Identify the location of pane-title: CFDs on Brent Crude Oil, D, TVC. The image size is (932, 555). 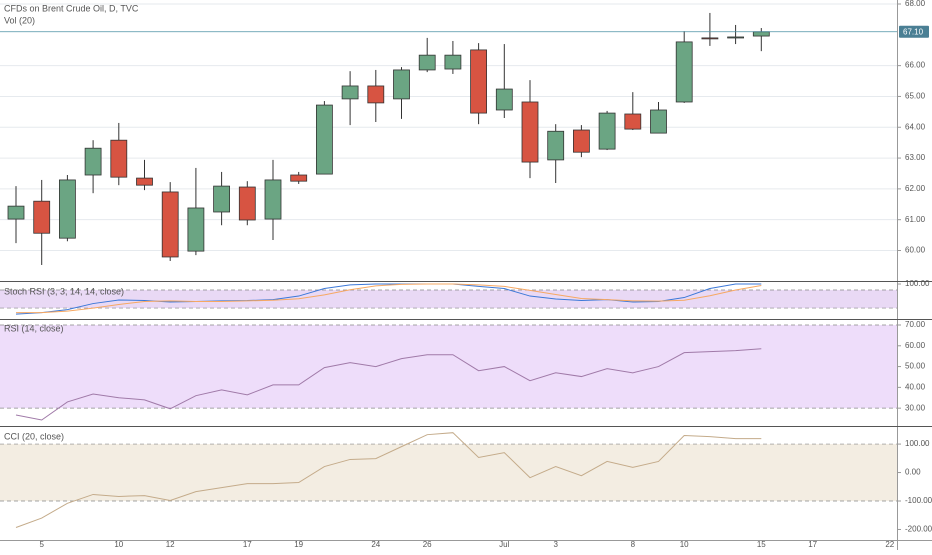
(71, 8).